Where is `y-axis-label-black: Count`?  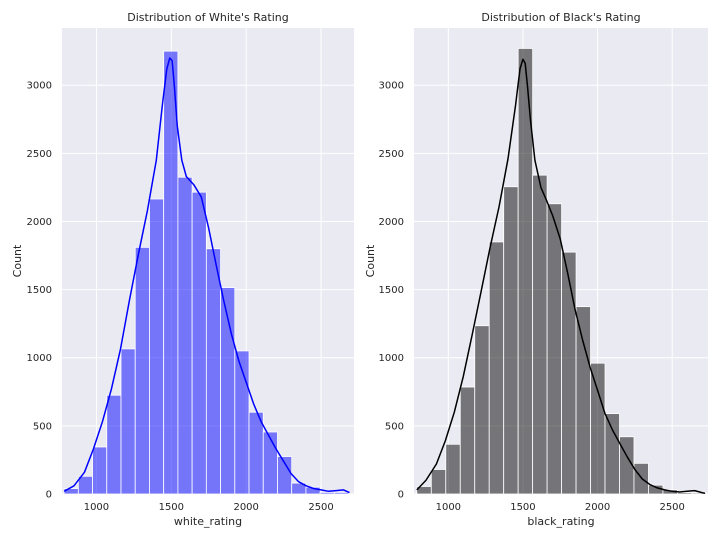 y-axis-label-black: Count is located at coordinates (370, 260).